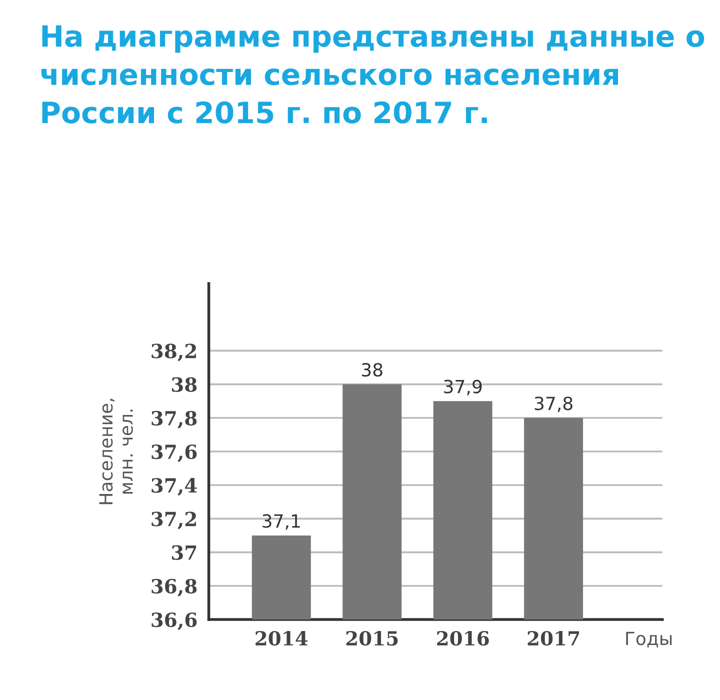 This screenshot has height=700, width=720. What do you see at coordinates (174, 353) in the screenshot?
I see `y-tick-label: 38,2` at bounding box center [174, 353].